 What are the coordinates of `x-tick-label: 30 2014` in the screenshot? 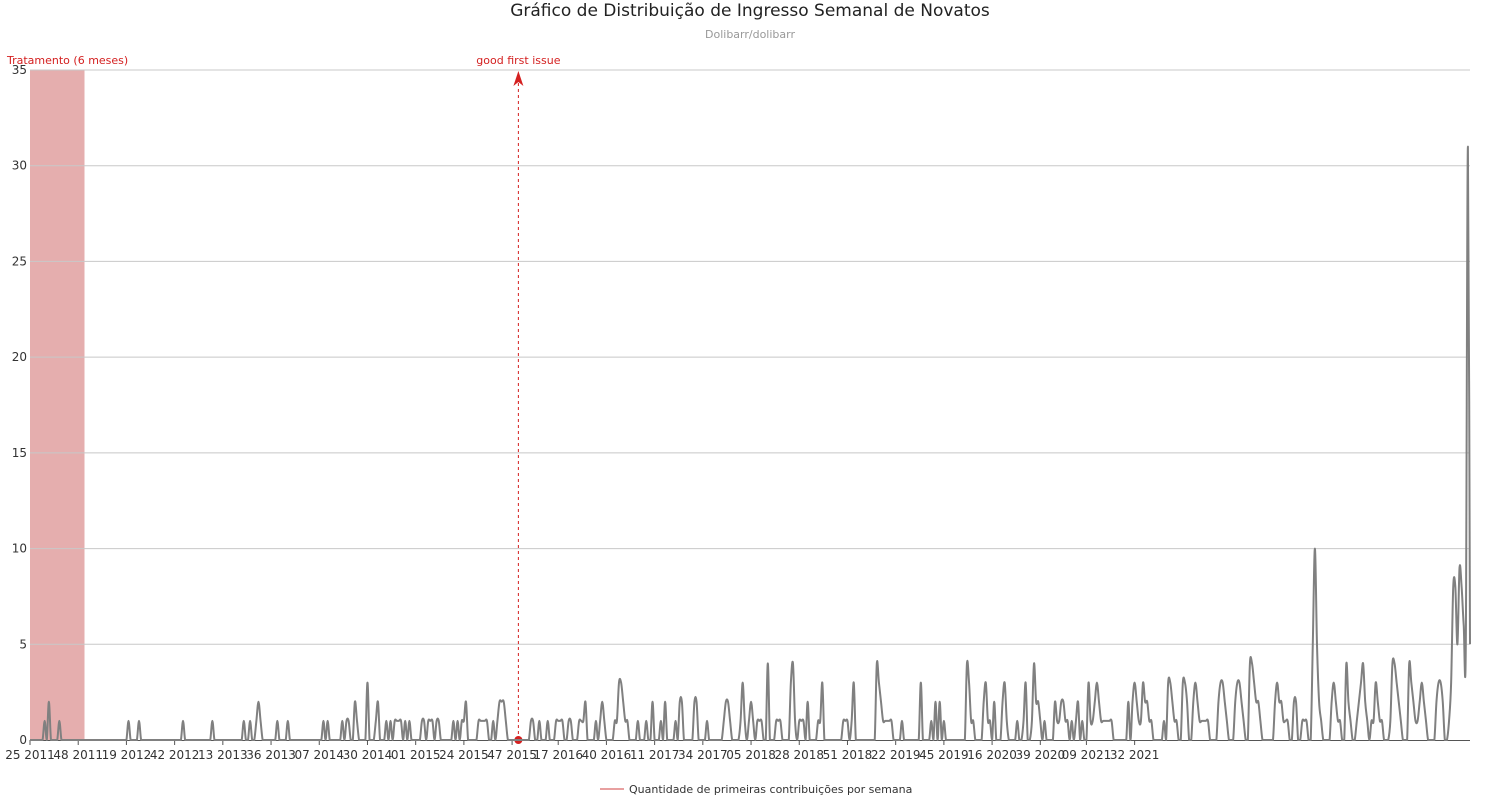 It's located at (368, 755).